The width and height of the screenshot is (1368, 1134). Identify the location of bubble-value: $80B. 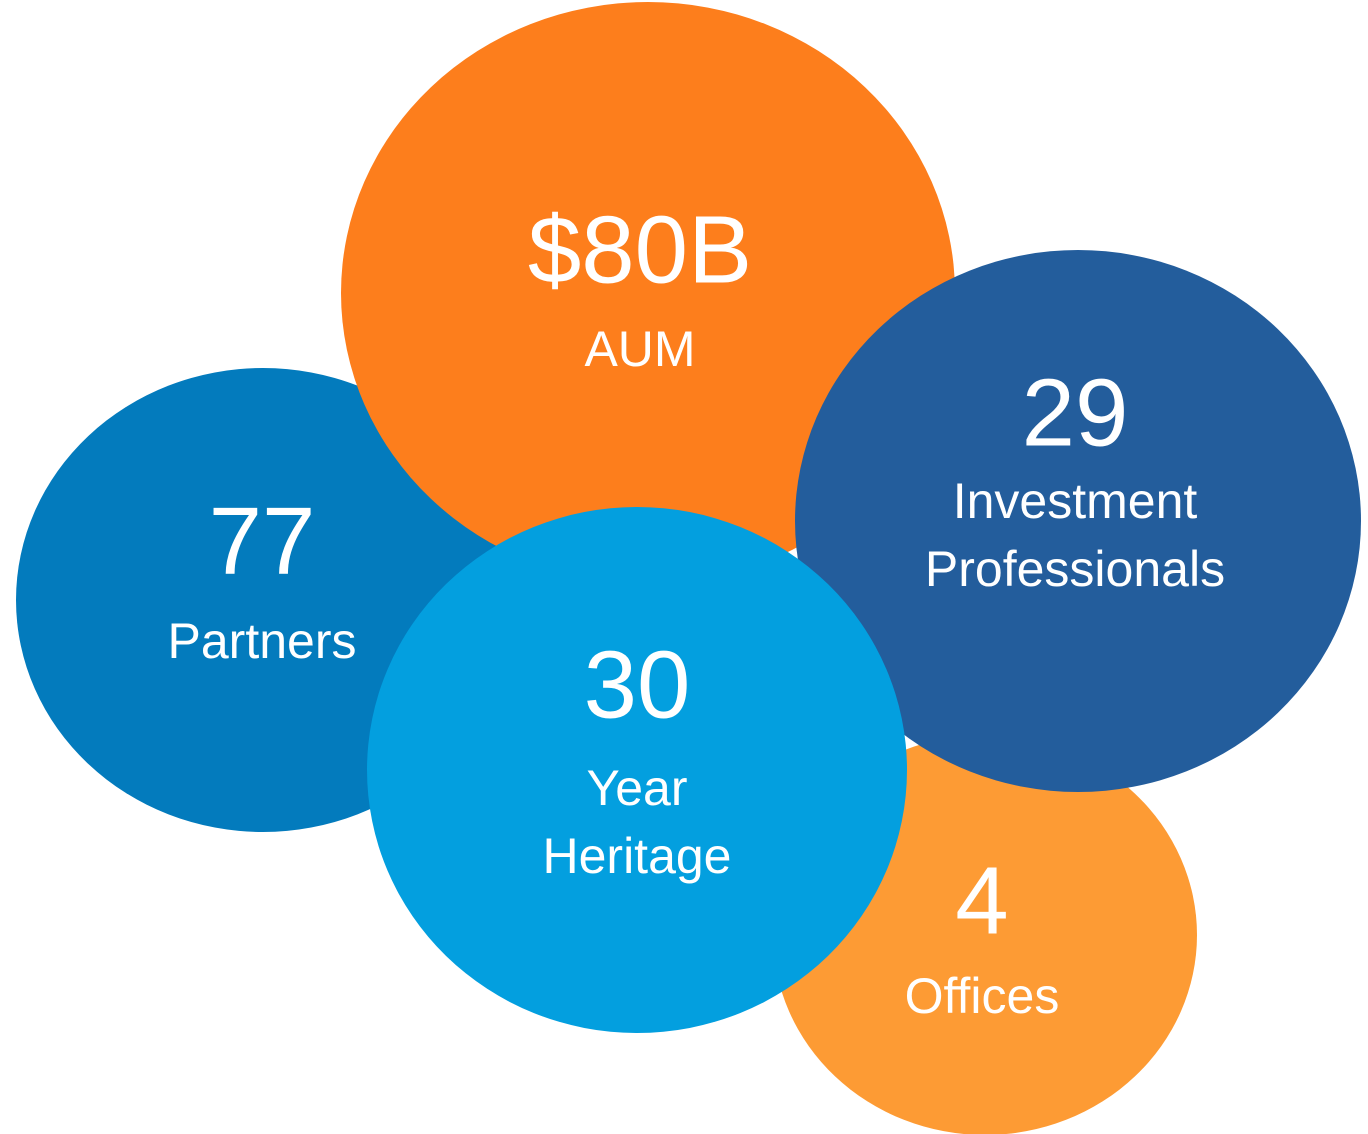
(640, 249).